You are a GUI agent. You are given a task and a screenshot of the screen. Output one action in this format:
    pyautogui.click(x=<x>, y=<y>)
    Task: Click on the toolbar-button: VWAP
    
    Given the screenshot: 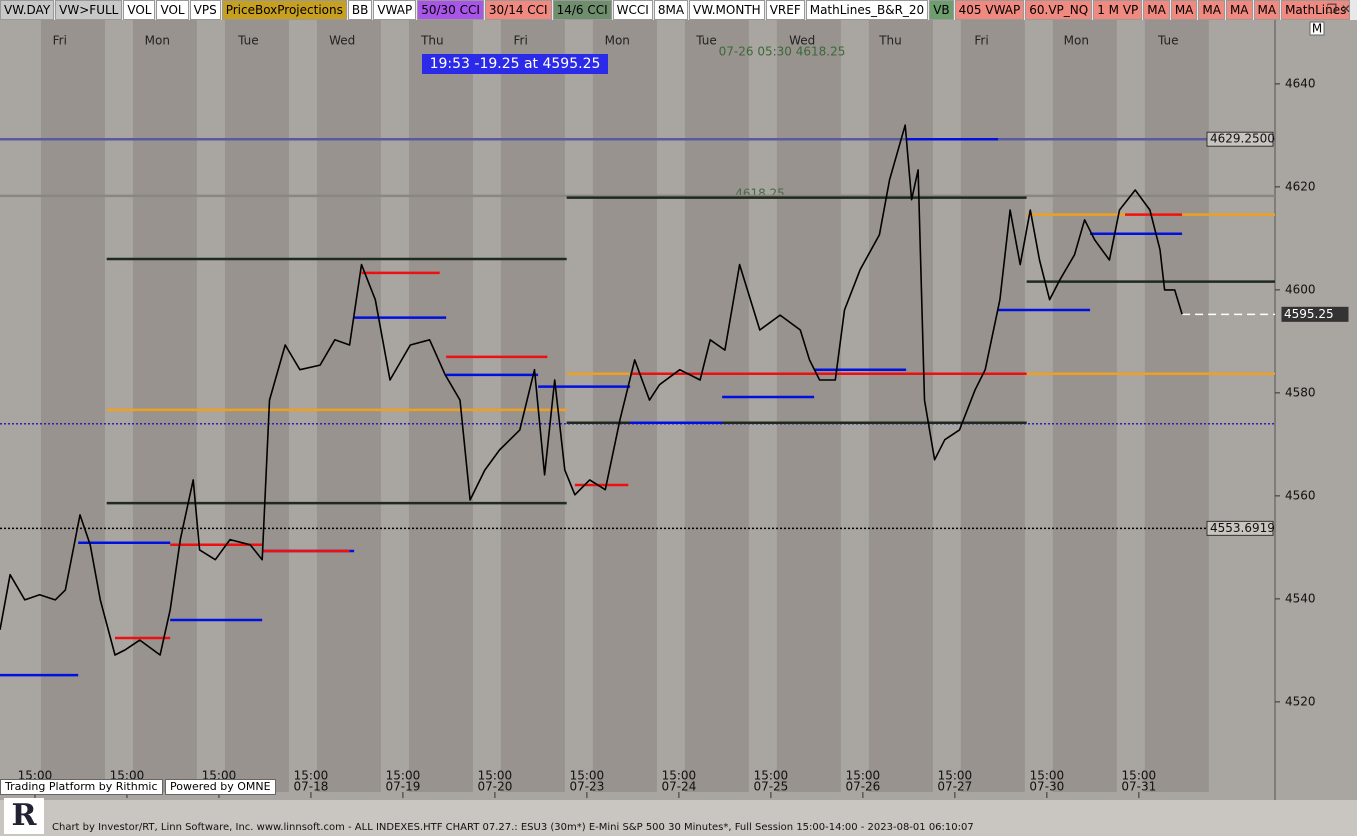 What is the action you would take?
    pyautogui.click(x=395, y=10)
    